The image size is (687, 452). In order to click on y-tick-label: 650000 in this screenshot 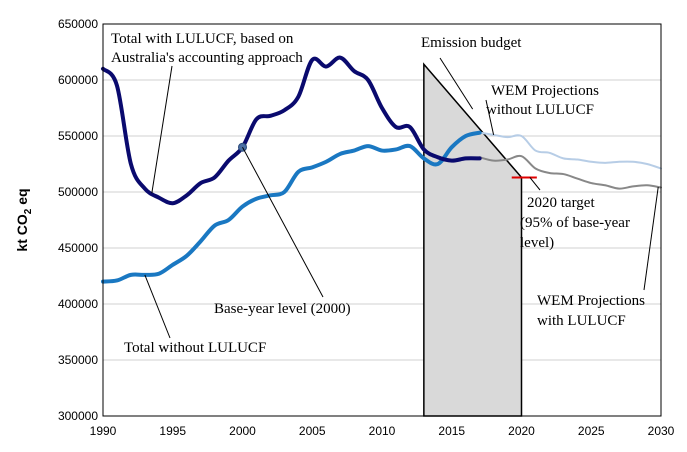, I will do `click(78, 24)`.